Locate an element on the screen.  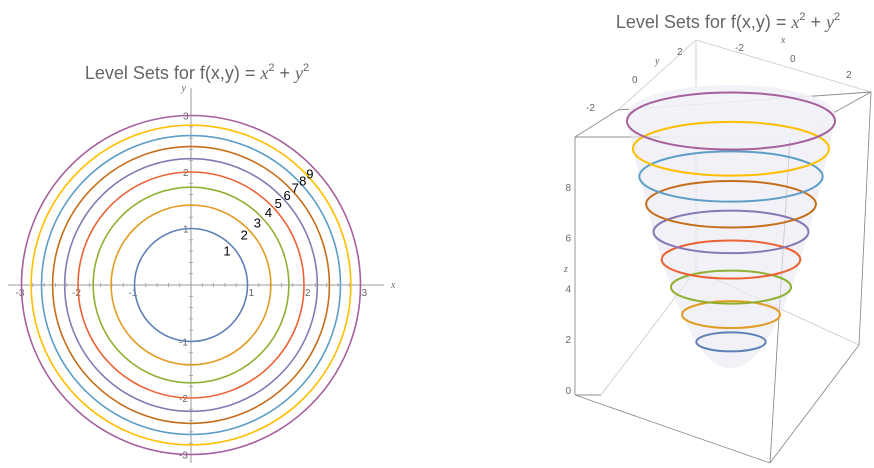
x-axis-label: x is located at coordinates (783, 40).